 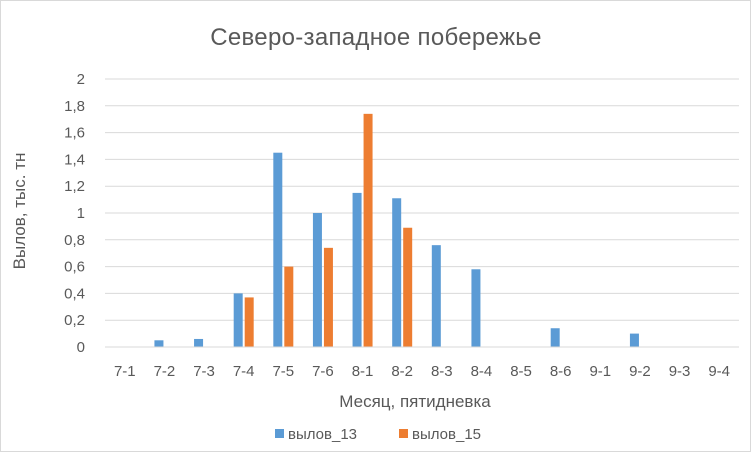 What do you see at coordinates (482, 371) in the screenshot?
I see `x-tick-label: 8-4` at bounding box center [482, 371].